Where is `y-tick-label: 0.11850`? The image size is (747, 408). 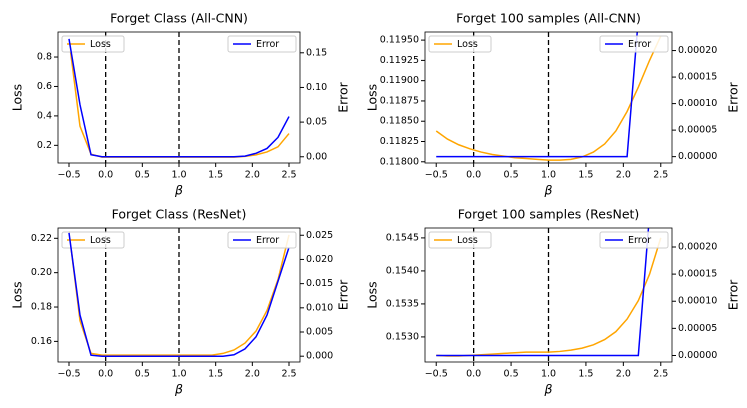
y-tick-label: 0.11850 is located at coordinates (399, 121).